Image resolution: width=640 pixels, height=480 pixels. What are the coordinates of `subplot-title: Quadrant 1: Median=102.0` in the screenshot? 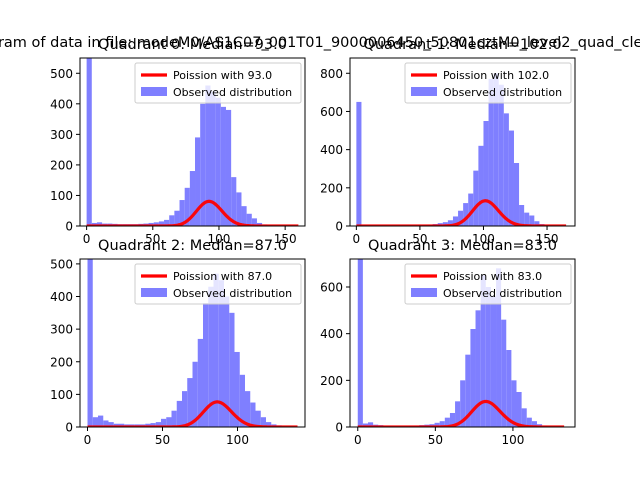 It's located at (462, 45).